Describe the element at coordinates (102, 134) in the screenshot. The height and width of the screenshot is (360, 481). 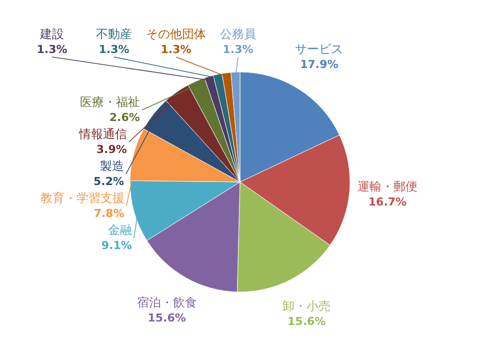
I see `slice-label: 情報通信` at that location.